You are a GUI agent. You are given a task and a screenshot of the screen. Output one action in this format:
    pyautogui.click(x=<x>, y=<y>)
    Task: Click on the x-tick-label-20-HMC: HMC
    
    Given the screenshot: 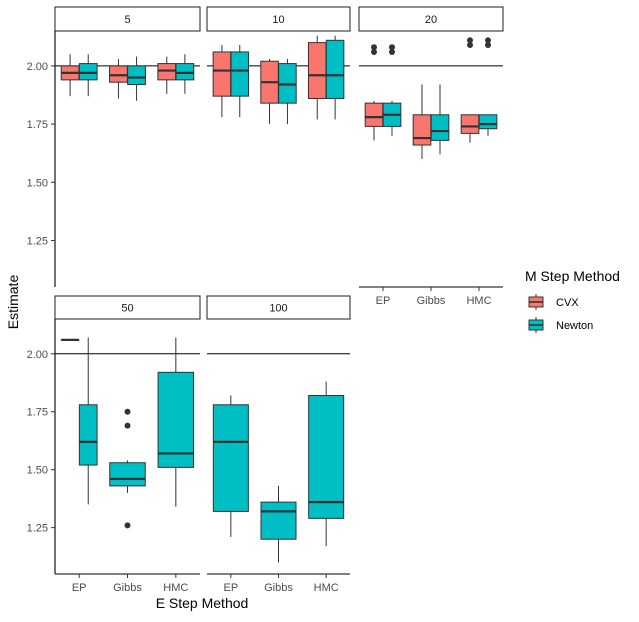 What is the action you would take?
    pyautogui.click(x=478, y=301)
    